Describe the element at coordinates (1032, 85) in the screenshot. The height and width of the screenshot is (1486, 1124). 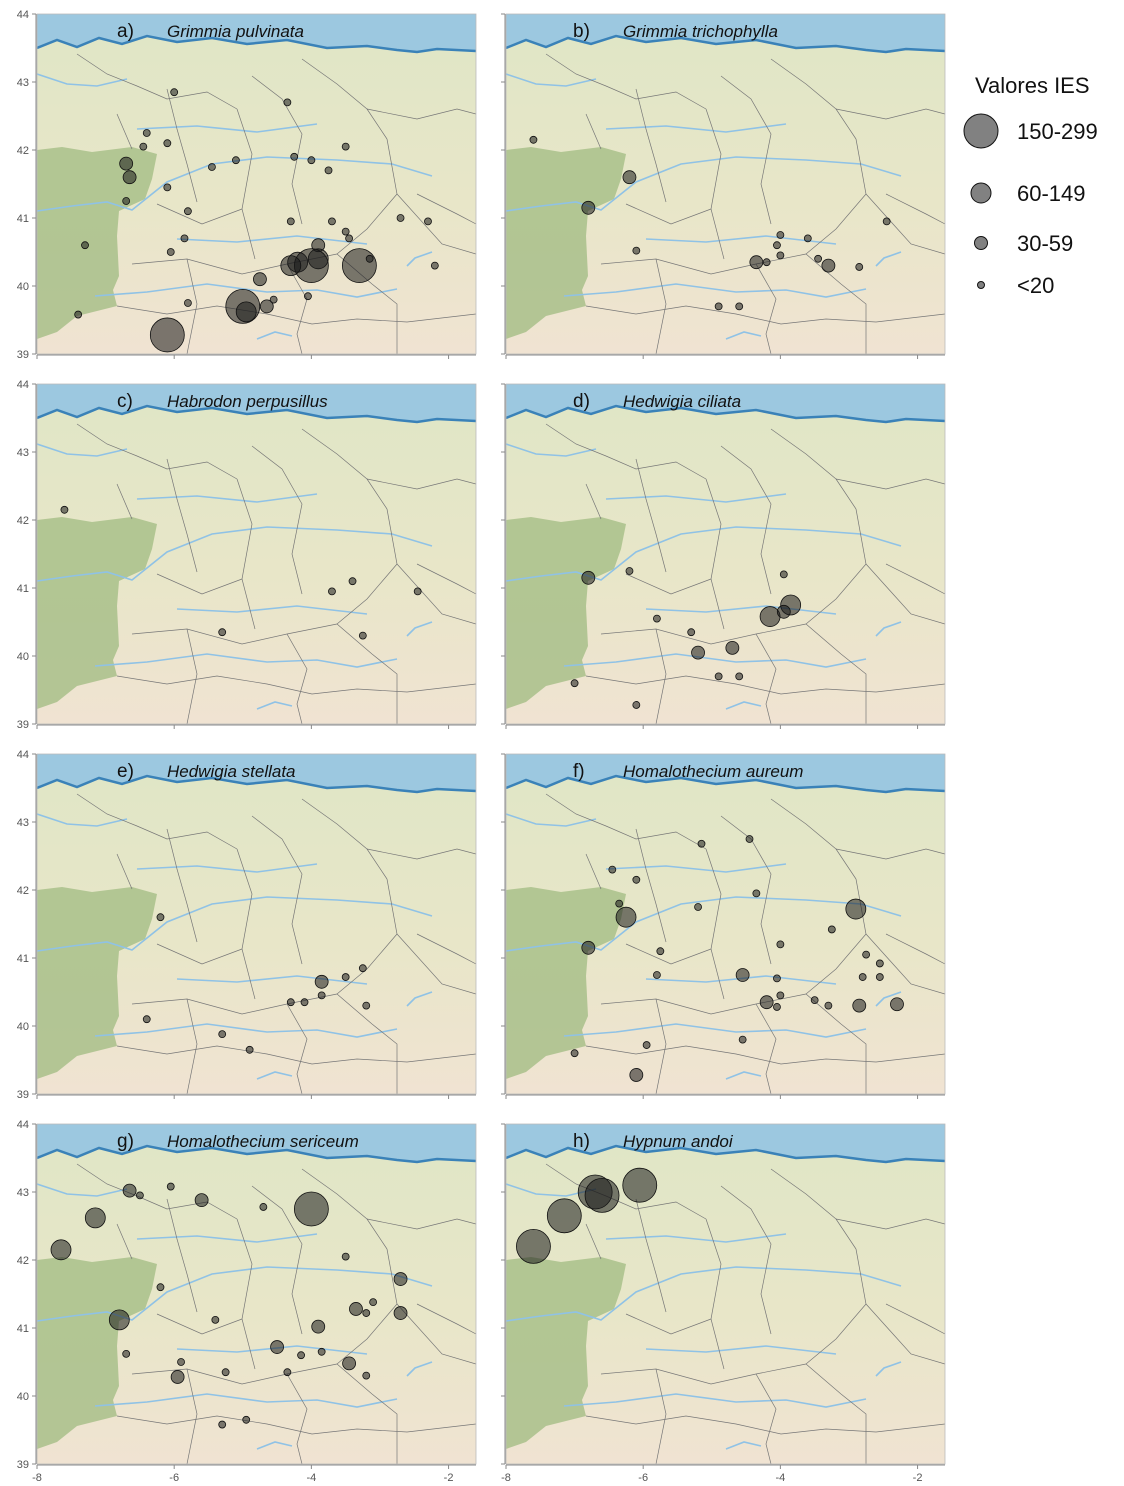
I see `legend-title: Valores IES` at that location.